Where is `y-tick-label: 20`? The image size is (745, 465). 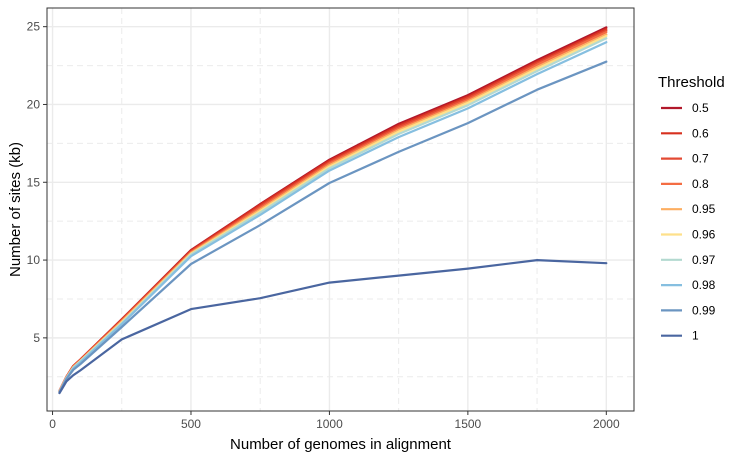 y-tick-label: 20 is located at coordinates (34, 104).